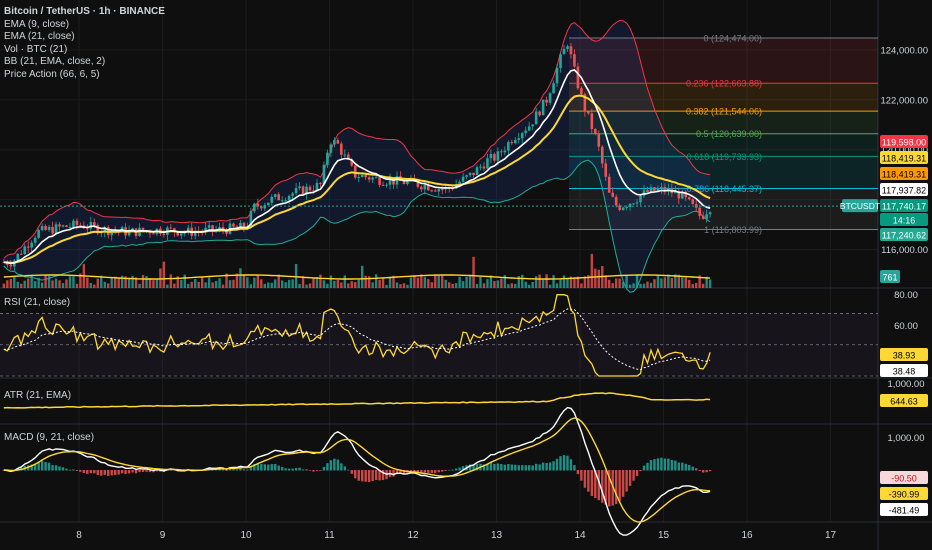 Image resolution: width=932 pixels, height=550 pixels. Describe the element at coordinates (413, 535) in the screenshot. I see `time-axis-tick: 12` at that location.